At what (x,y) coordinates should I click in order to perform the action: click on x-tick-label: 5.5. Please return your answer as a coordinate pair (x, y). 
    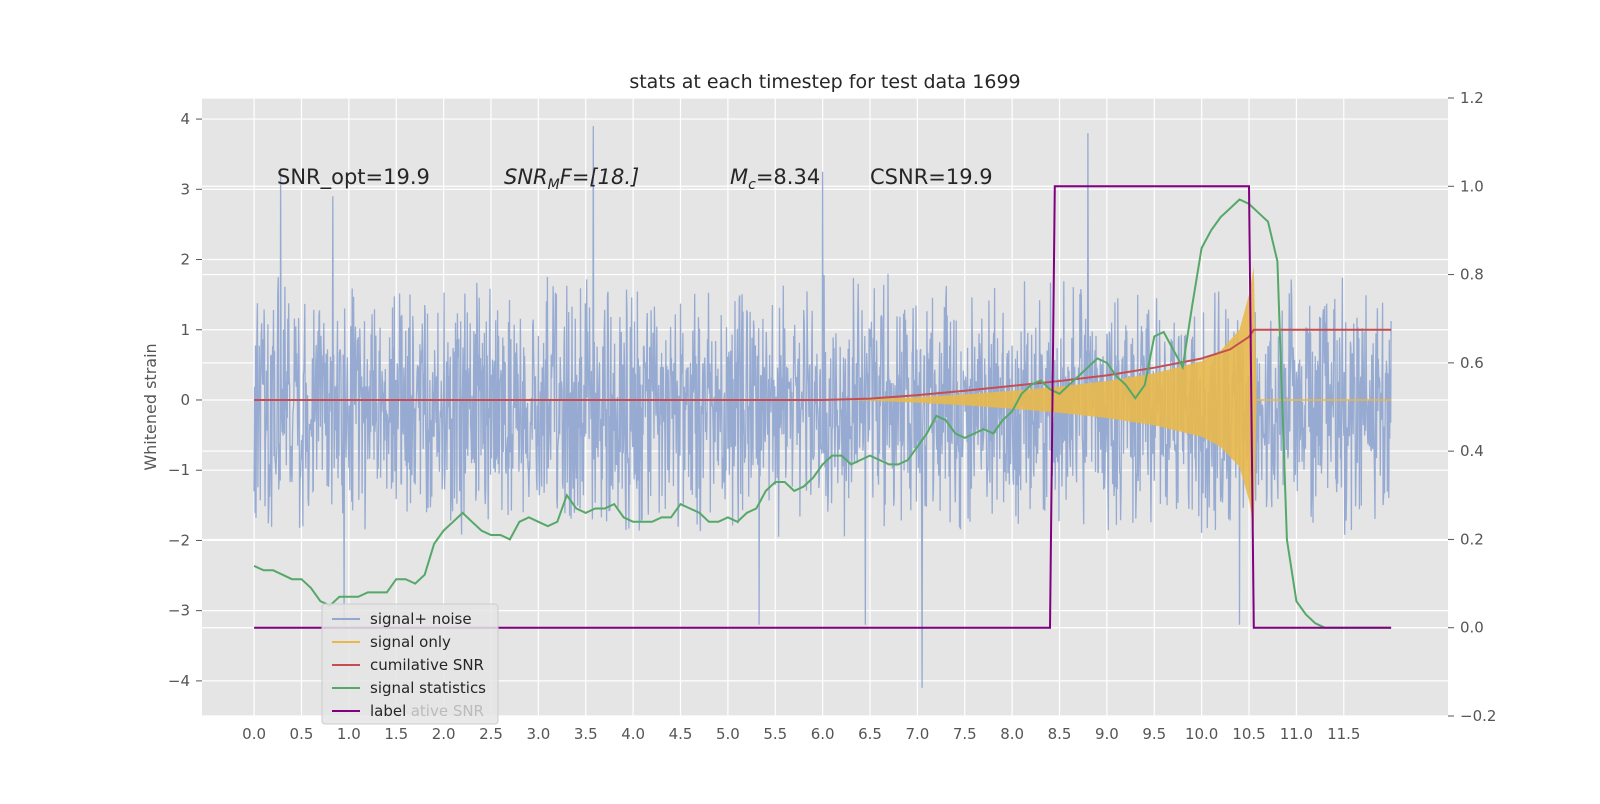
    Looking at the image, I should click on (775, 734).